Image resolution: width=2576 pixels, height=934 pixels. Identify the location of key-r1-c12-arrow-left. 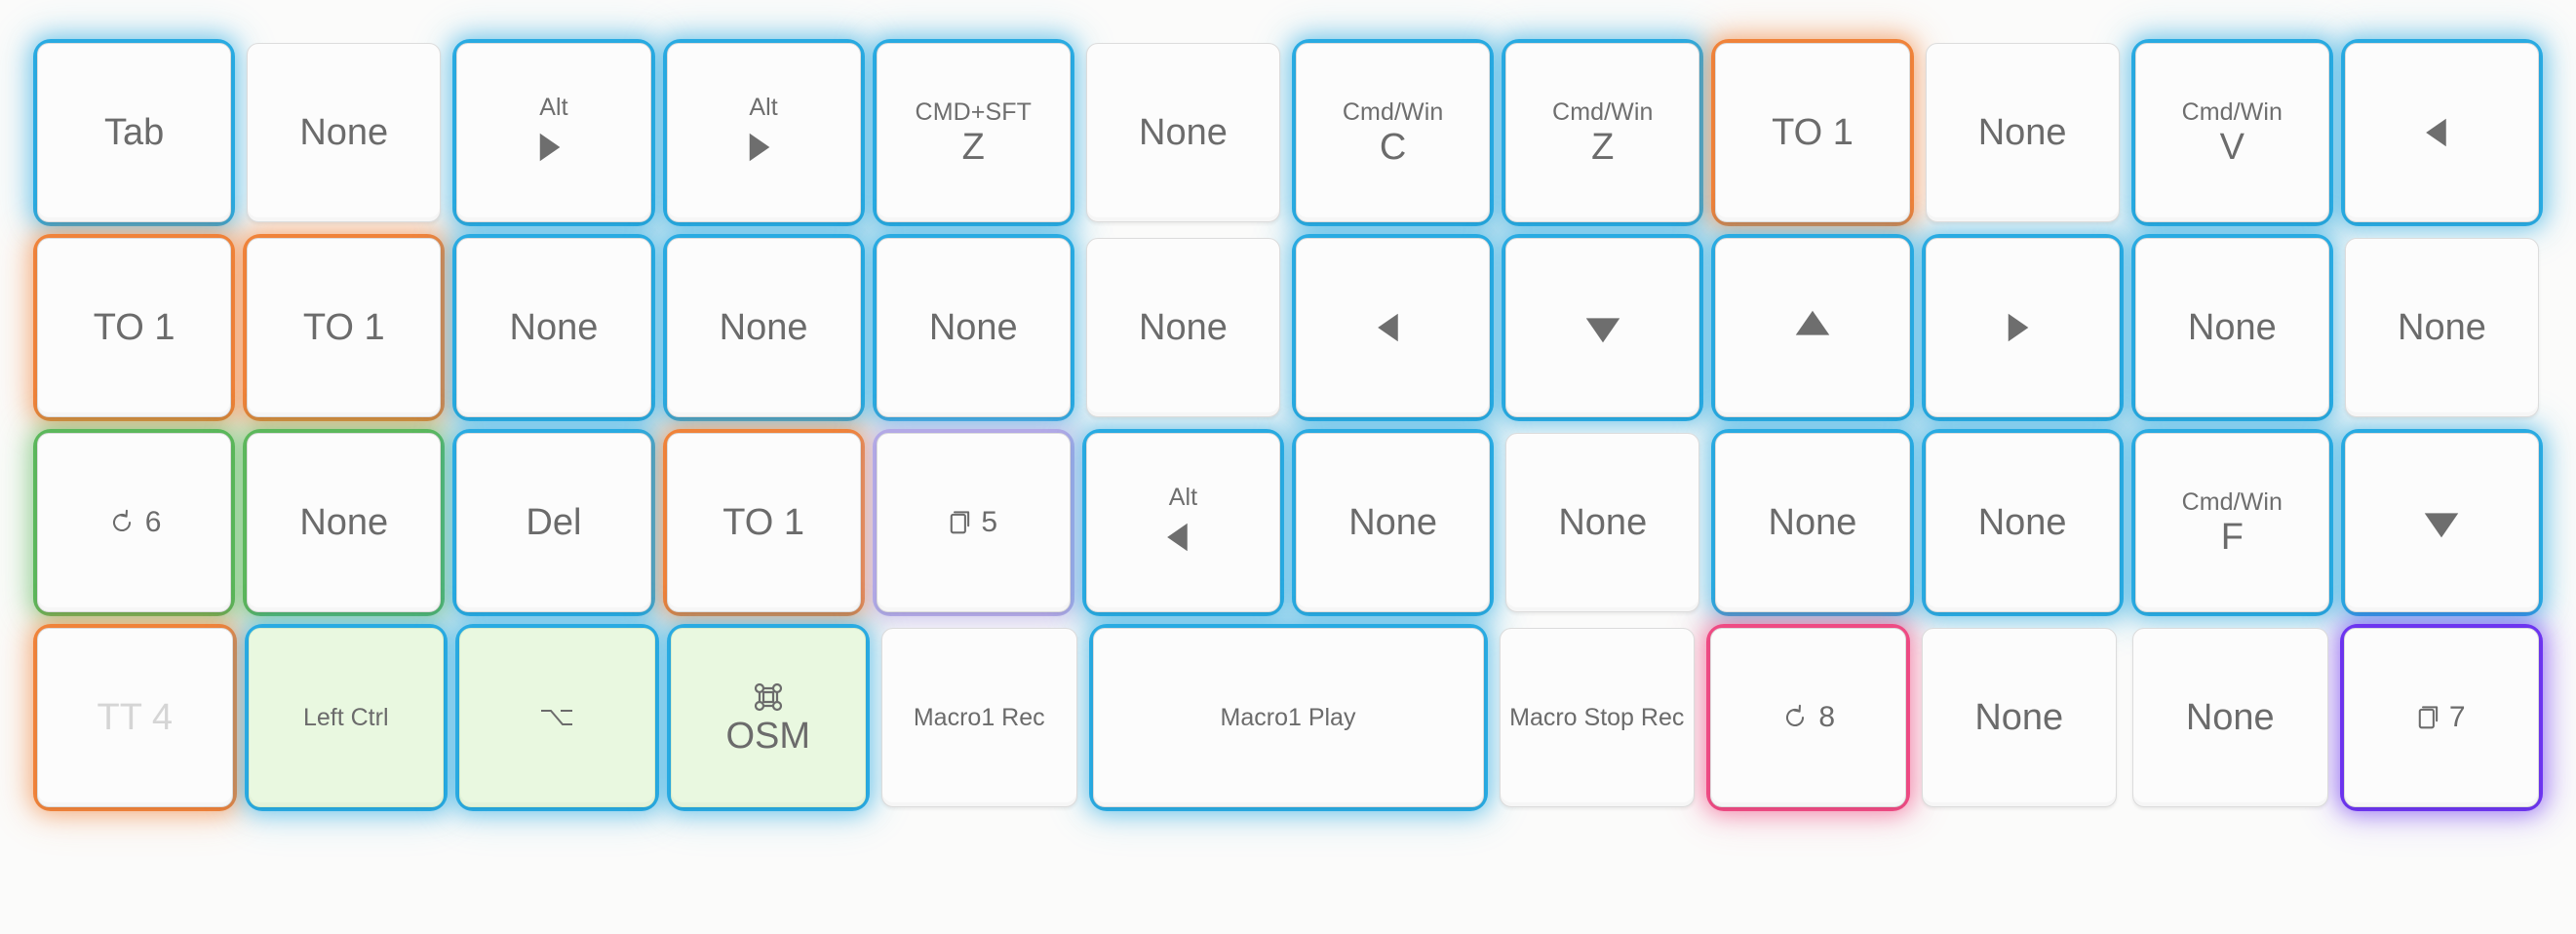
(2442, 132).